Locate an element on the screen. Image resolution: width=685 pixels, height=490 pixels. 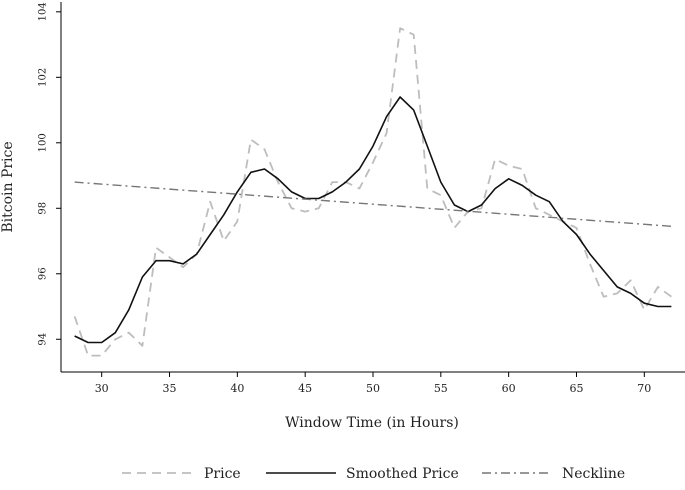
x-tick-label: 35 is located at coordinates (170, 388).